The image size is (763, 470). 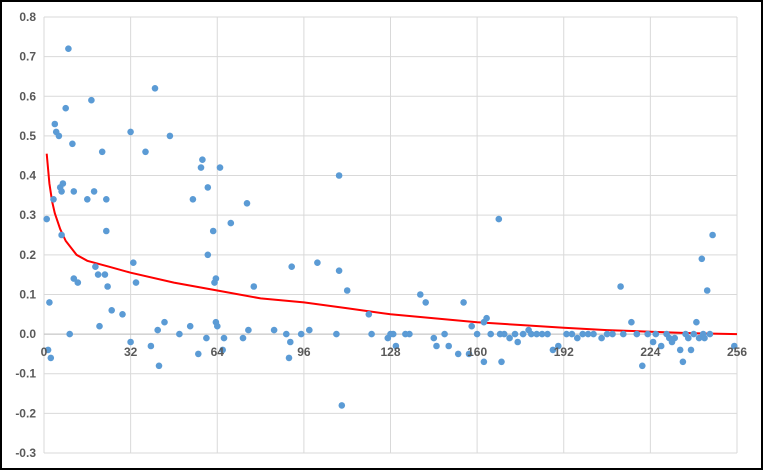 What do you see at coordinates (27, 294) in the screenshot?
I see `y-tick-label: 0.1` at bounding box center [27, 294].